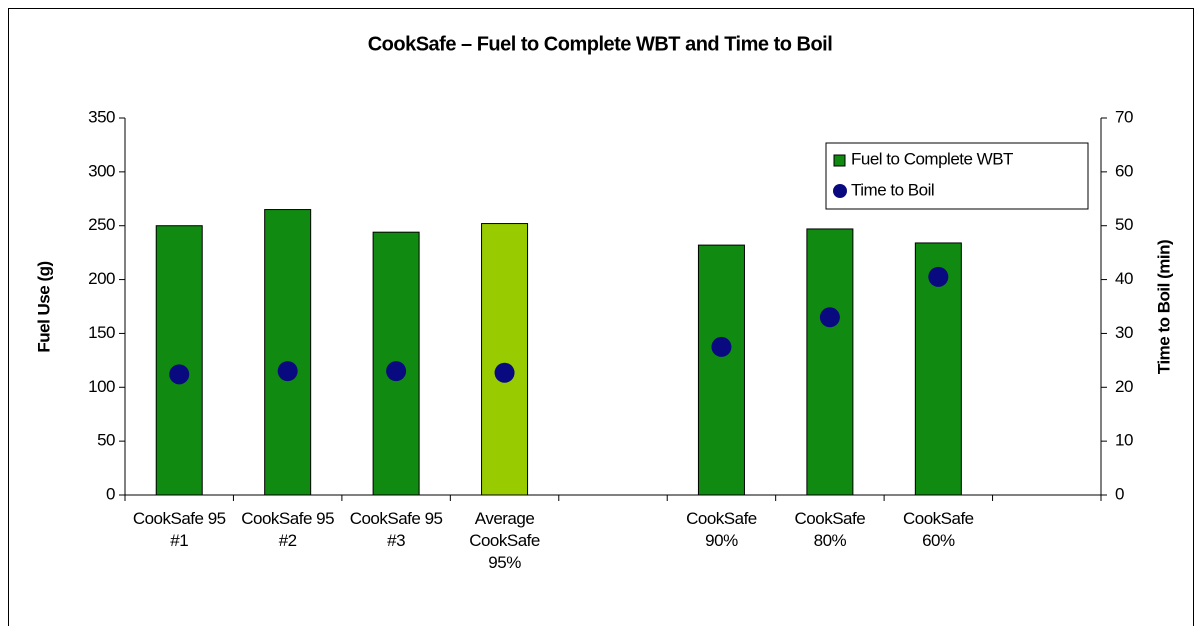 This screenshot has width=1202, height=626. What do you see at coordinates (101, 170) in the screenshot?
I see `y-tick-label: 300` at bounding box center [101, 170].